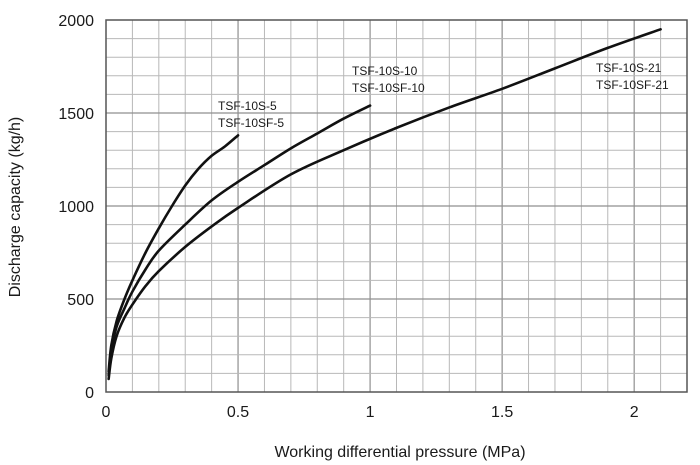 The image size is (700, 465). What do you see at coordinates (247, 106) in the screenshot?
I see `series-label-1-line-1: TSF-10S-5` at bounding box center [247, 106].